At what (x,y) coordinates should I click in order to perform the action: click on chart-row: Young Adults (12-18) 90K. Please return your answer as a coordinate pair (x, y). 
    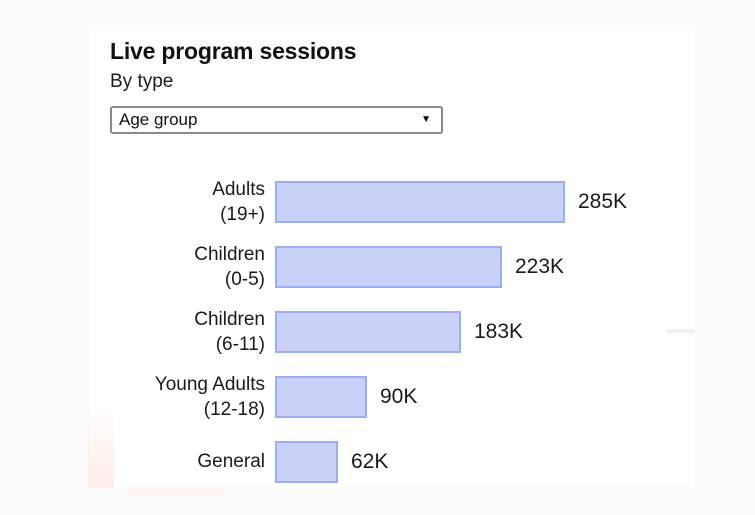
    Looking at the image, I should click on (366, 396).